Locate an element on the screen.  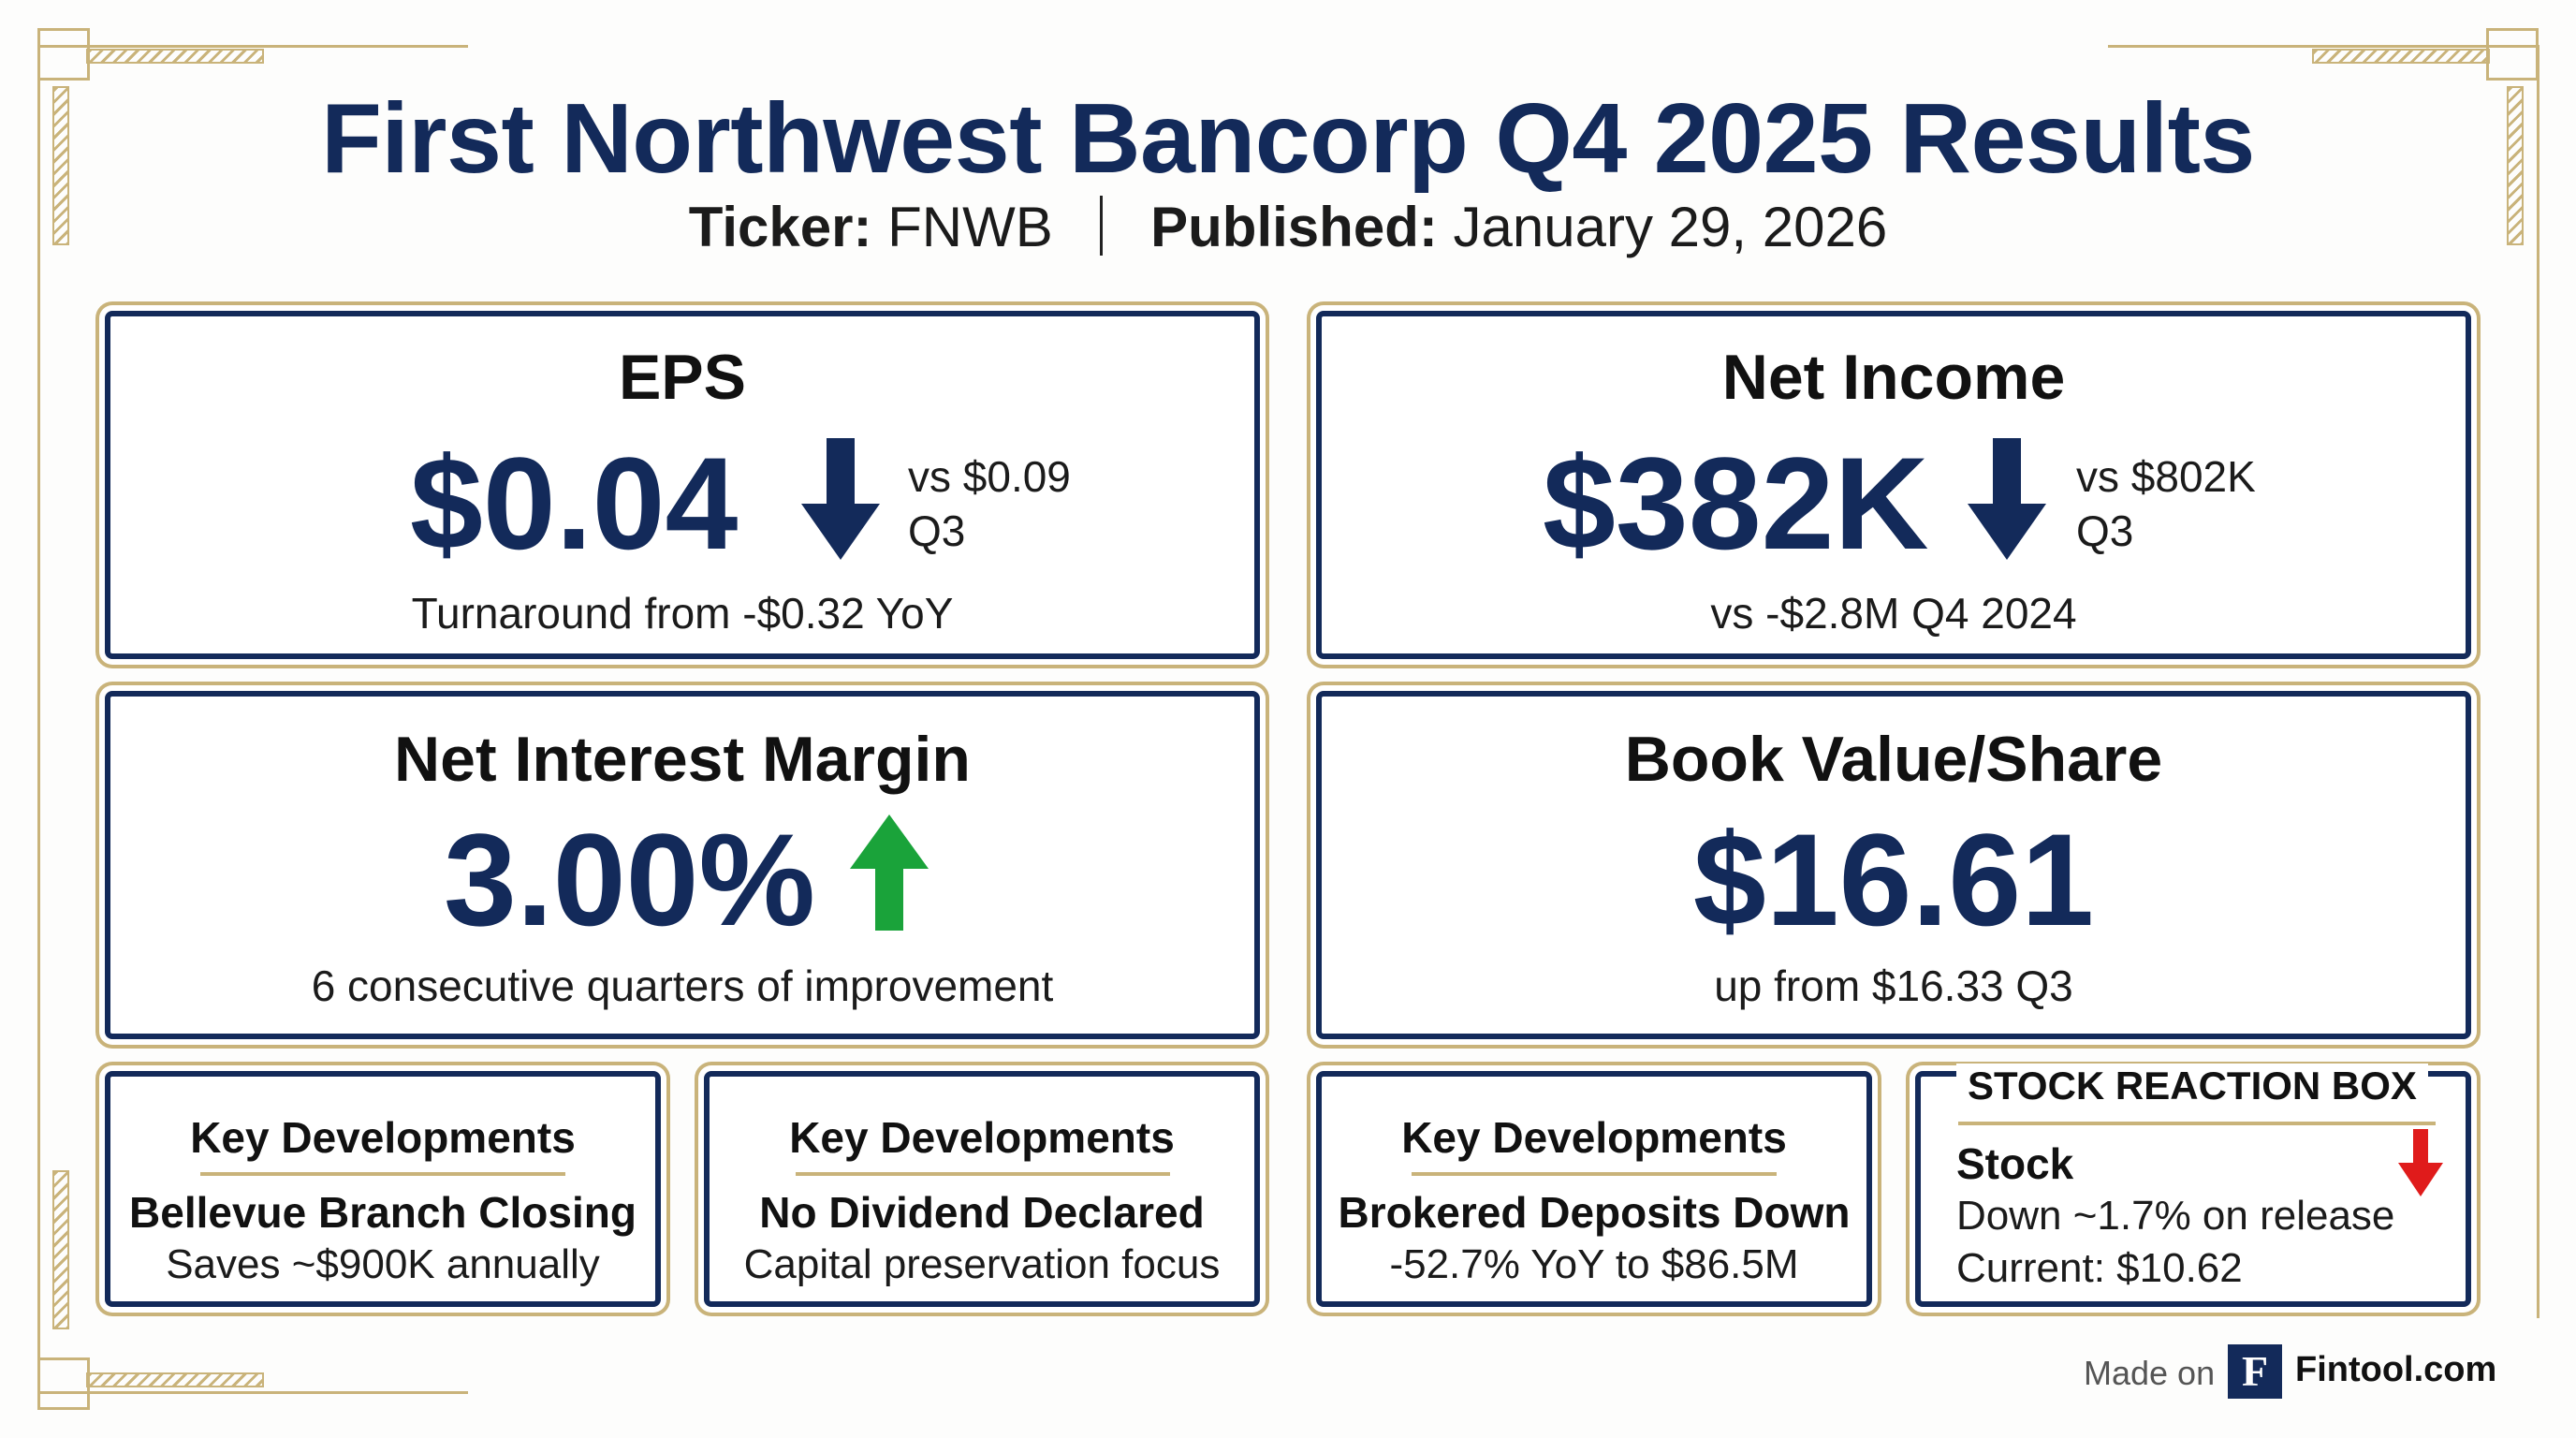
ticker-value: FNWB is located at coordinates (970, 227).